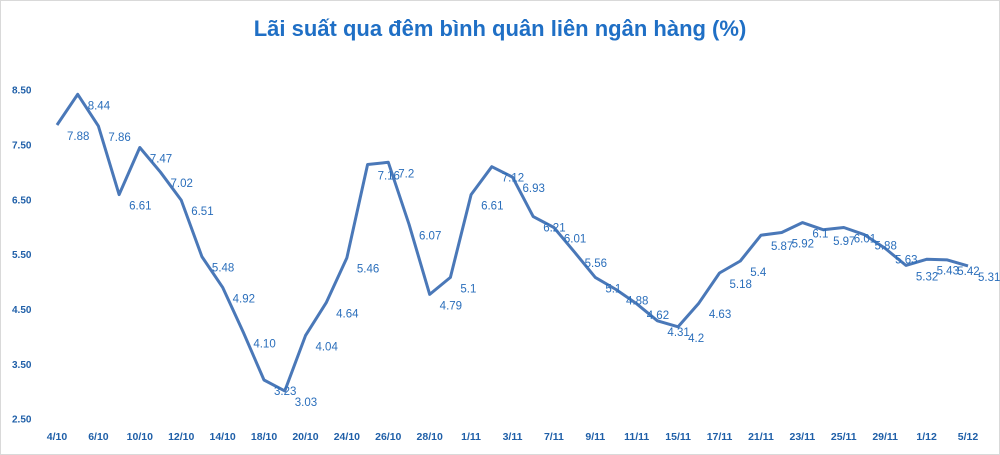  I want to click on data-label: 7.88, so click(78, 137).